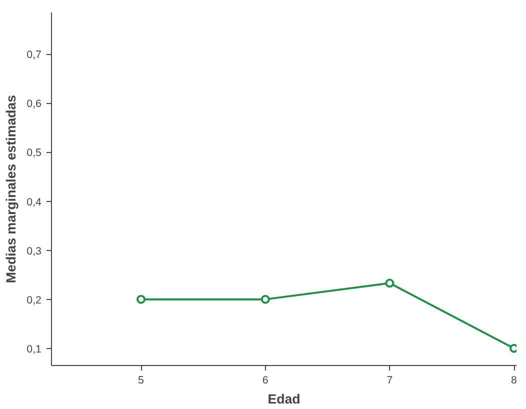 This screenshot has width=526, height=409. What do you see at coordinates (34, 55) in the screenshot?
I see `y-tick-label: 0,7` at bounding box center [34, 55].